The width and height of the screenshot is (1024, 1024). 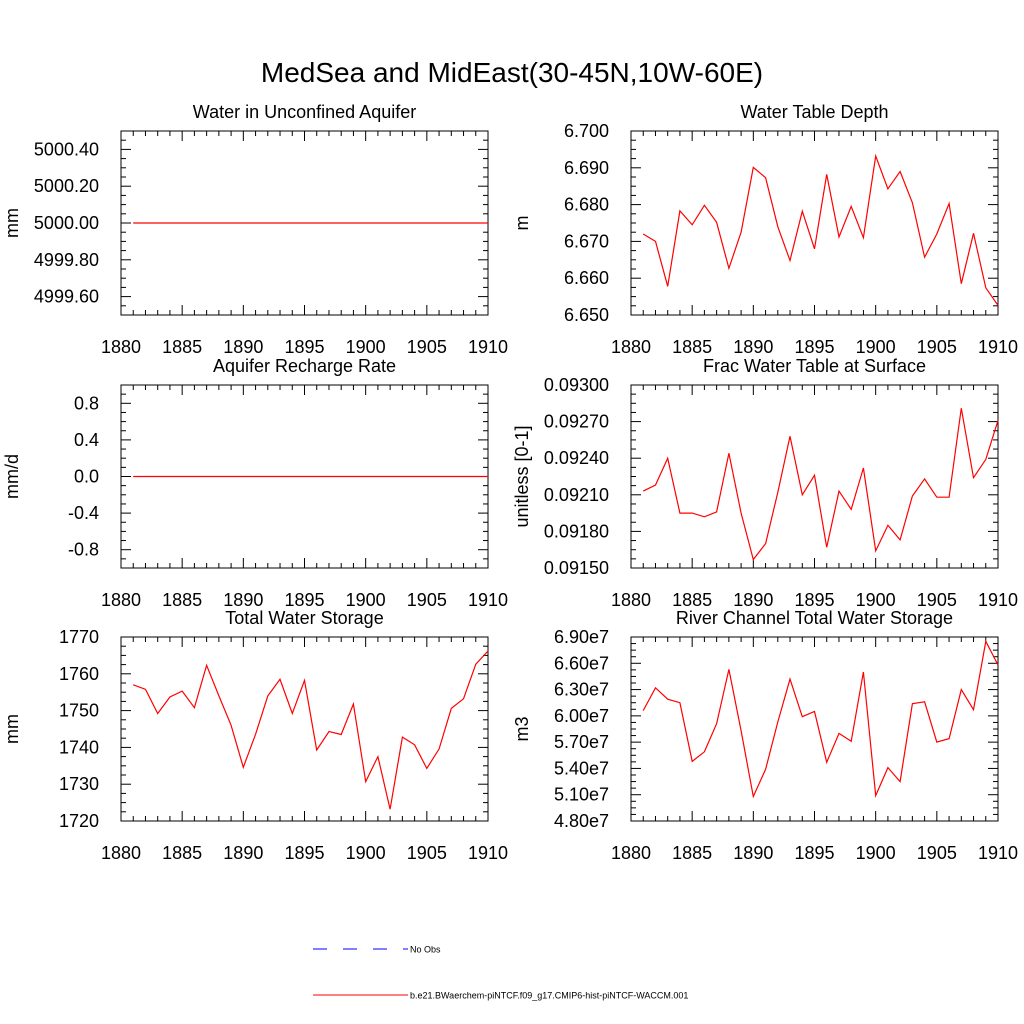 What do you see at coordinates (576, 458) in the screenshot?
I see `y-tick-label: 0.09240` at bounding box center [576, 458].